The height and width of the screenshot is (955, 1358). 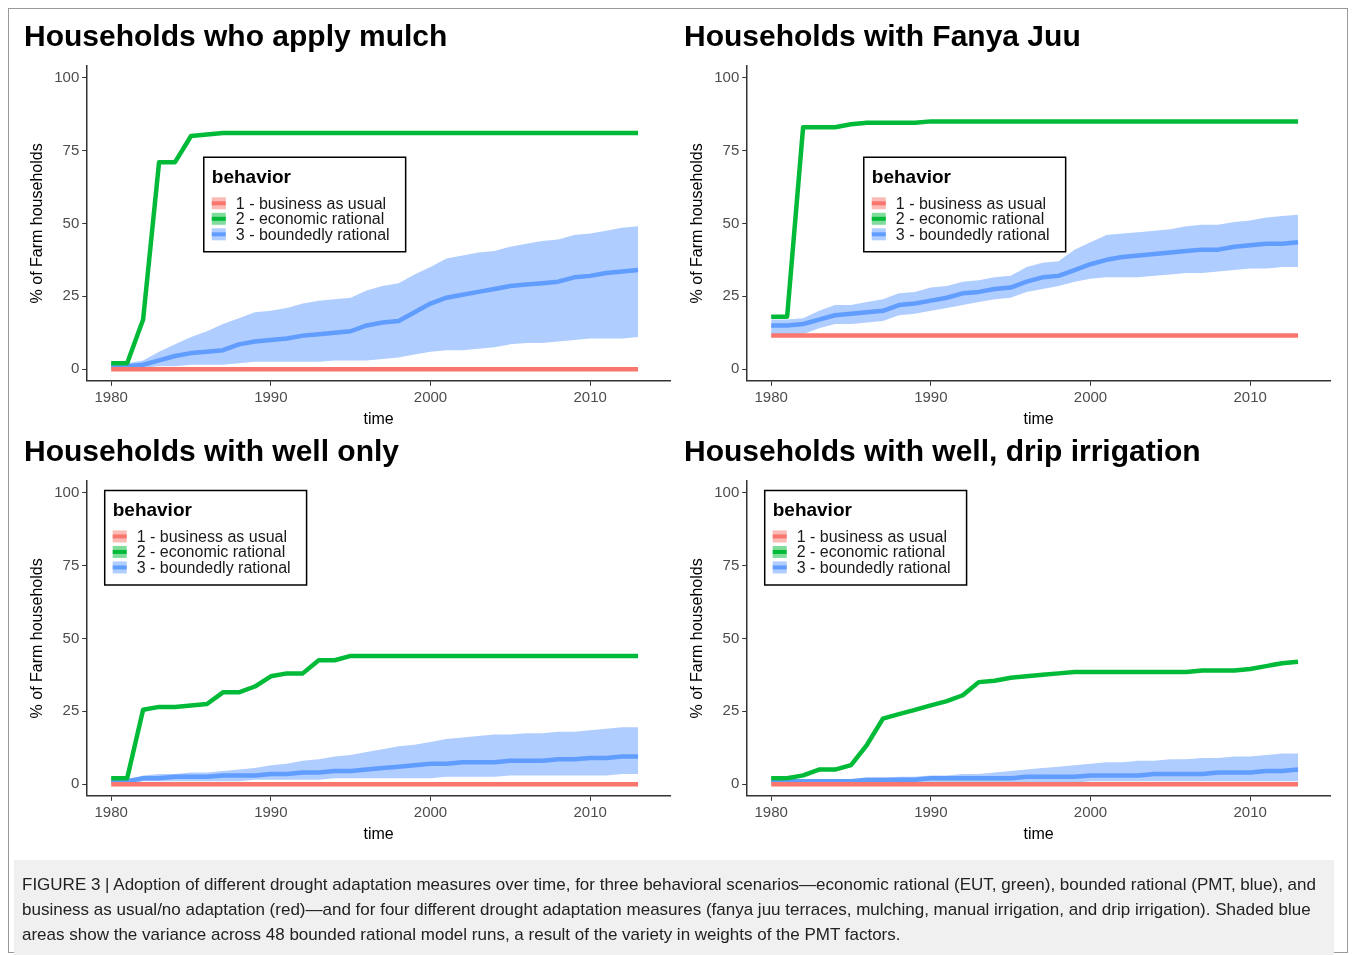 I want to click on chart-title: Households who apply mulch, so click(x=236, y=36).